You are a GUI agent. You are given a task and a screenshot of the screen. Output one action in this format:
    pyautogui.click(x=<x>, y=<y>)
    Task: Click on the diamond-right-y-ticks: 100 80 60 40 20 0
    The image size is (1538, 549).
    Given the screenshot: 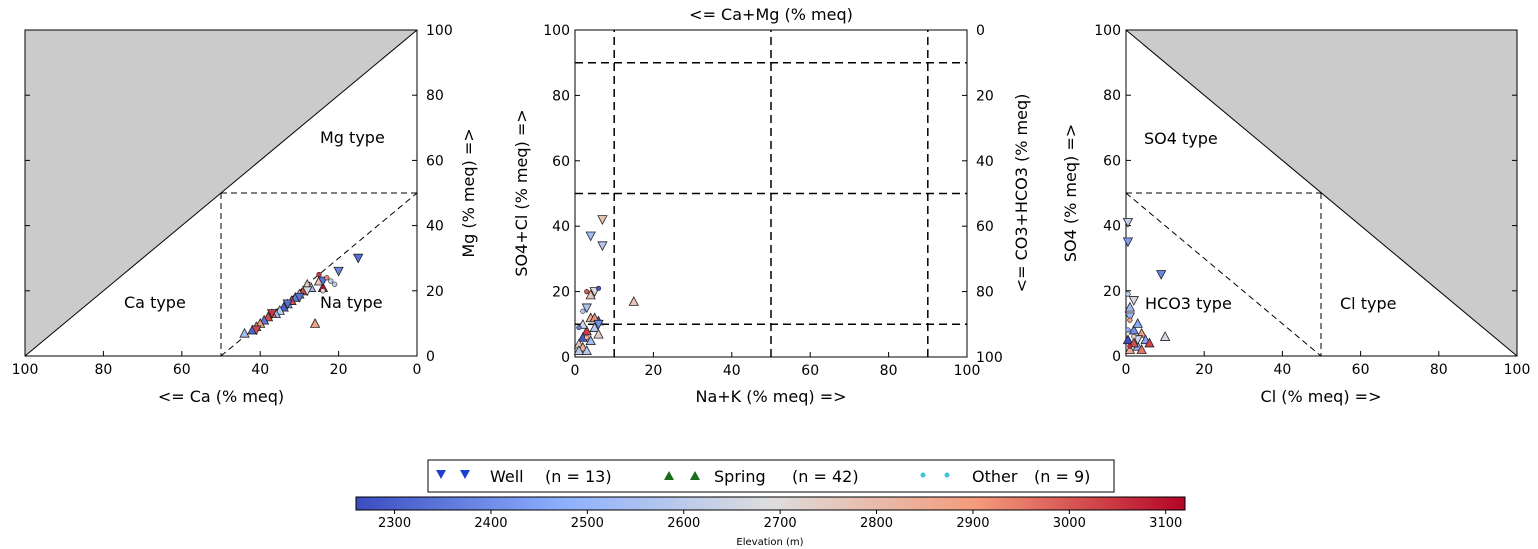 What is the action you would take?
    pyautogui.click(x=989, y=194)
    